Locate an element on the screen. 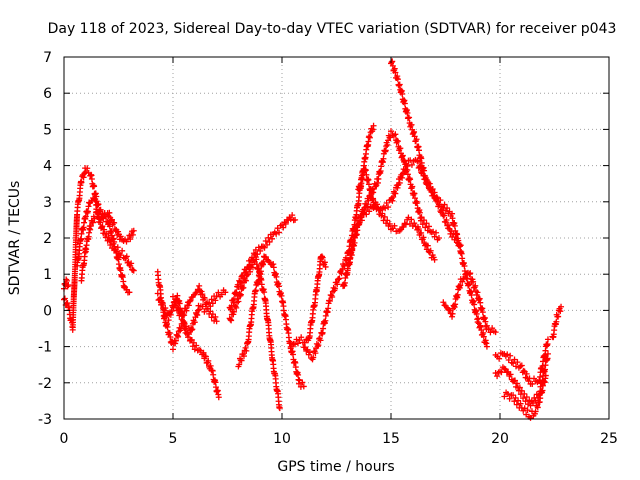  y-tick-label: 3 is located at coordinates (47, 203).